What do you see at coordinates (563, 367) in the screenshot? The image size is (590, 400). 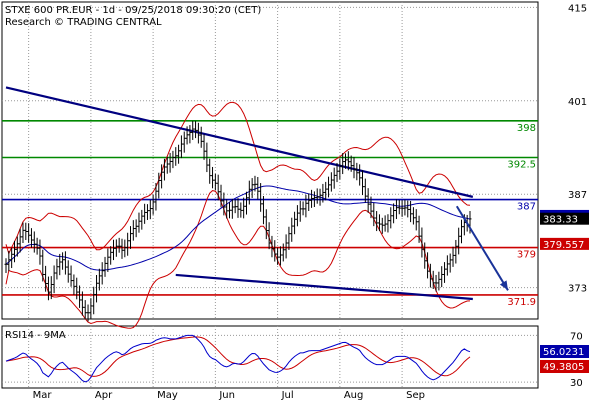 I see `rsi-ma-value: 49.3805` at bounding box center [563, 367].